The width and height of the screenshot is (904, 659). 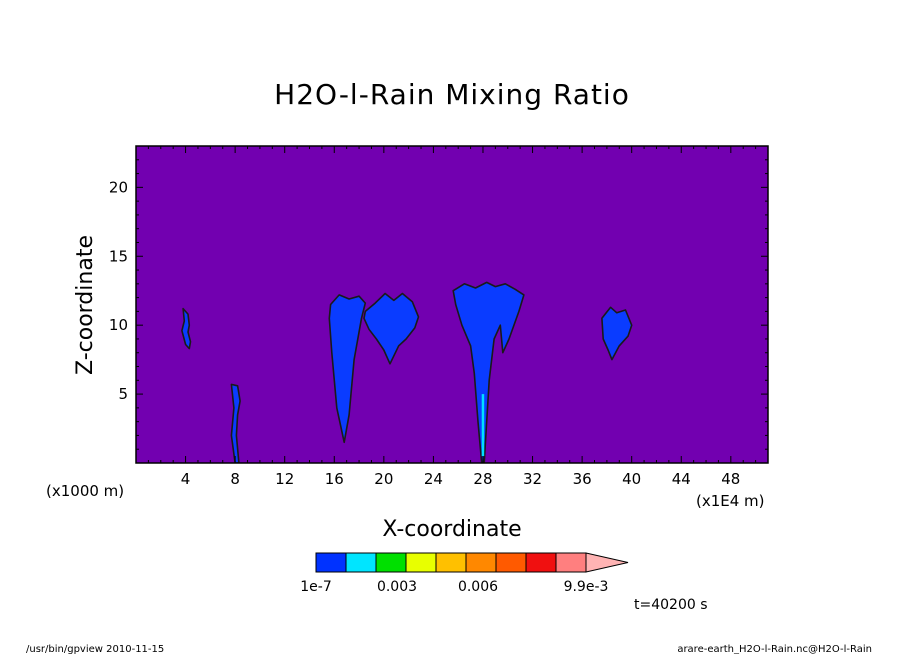 What do you see at coordinates (407, 372) in the screenshot?
I see `cloud-layer` at bounding box center [407, 372].